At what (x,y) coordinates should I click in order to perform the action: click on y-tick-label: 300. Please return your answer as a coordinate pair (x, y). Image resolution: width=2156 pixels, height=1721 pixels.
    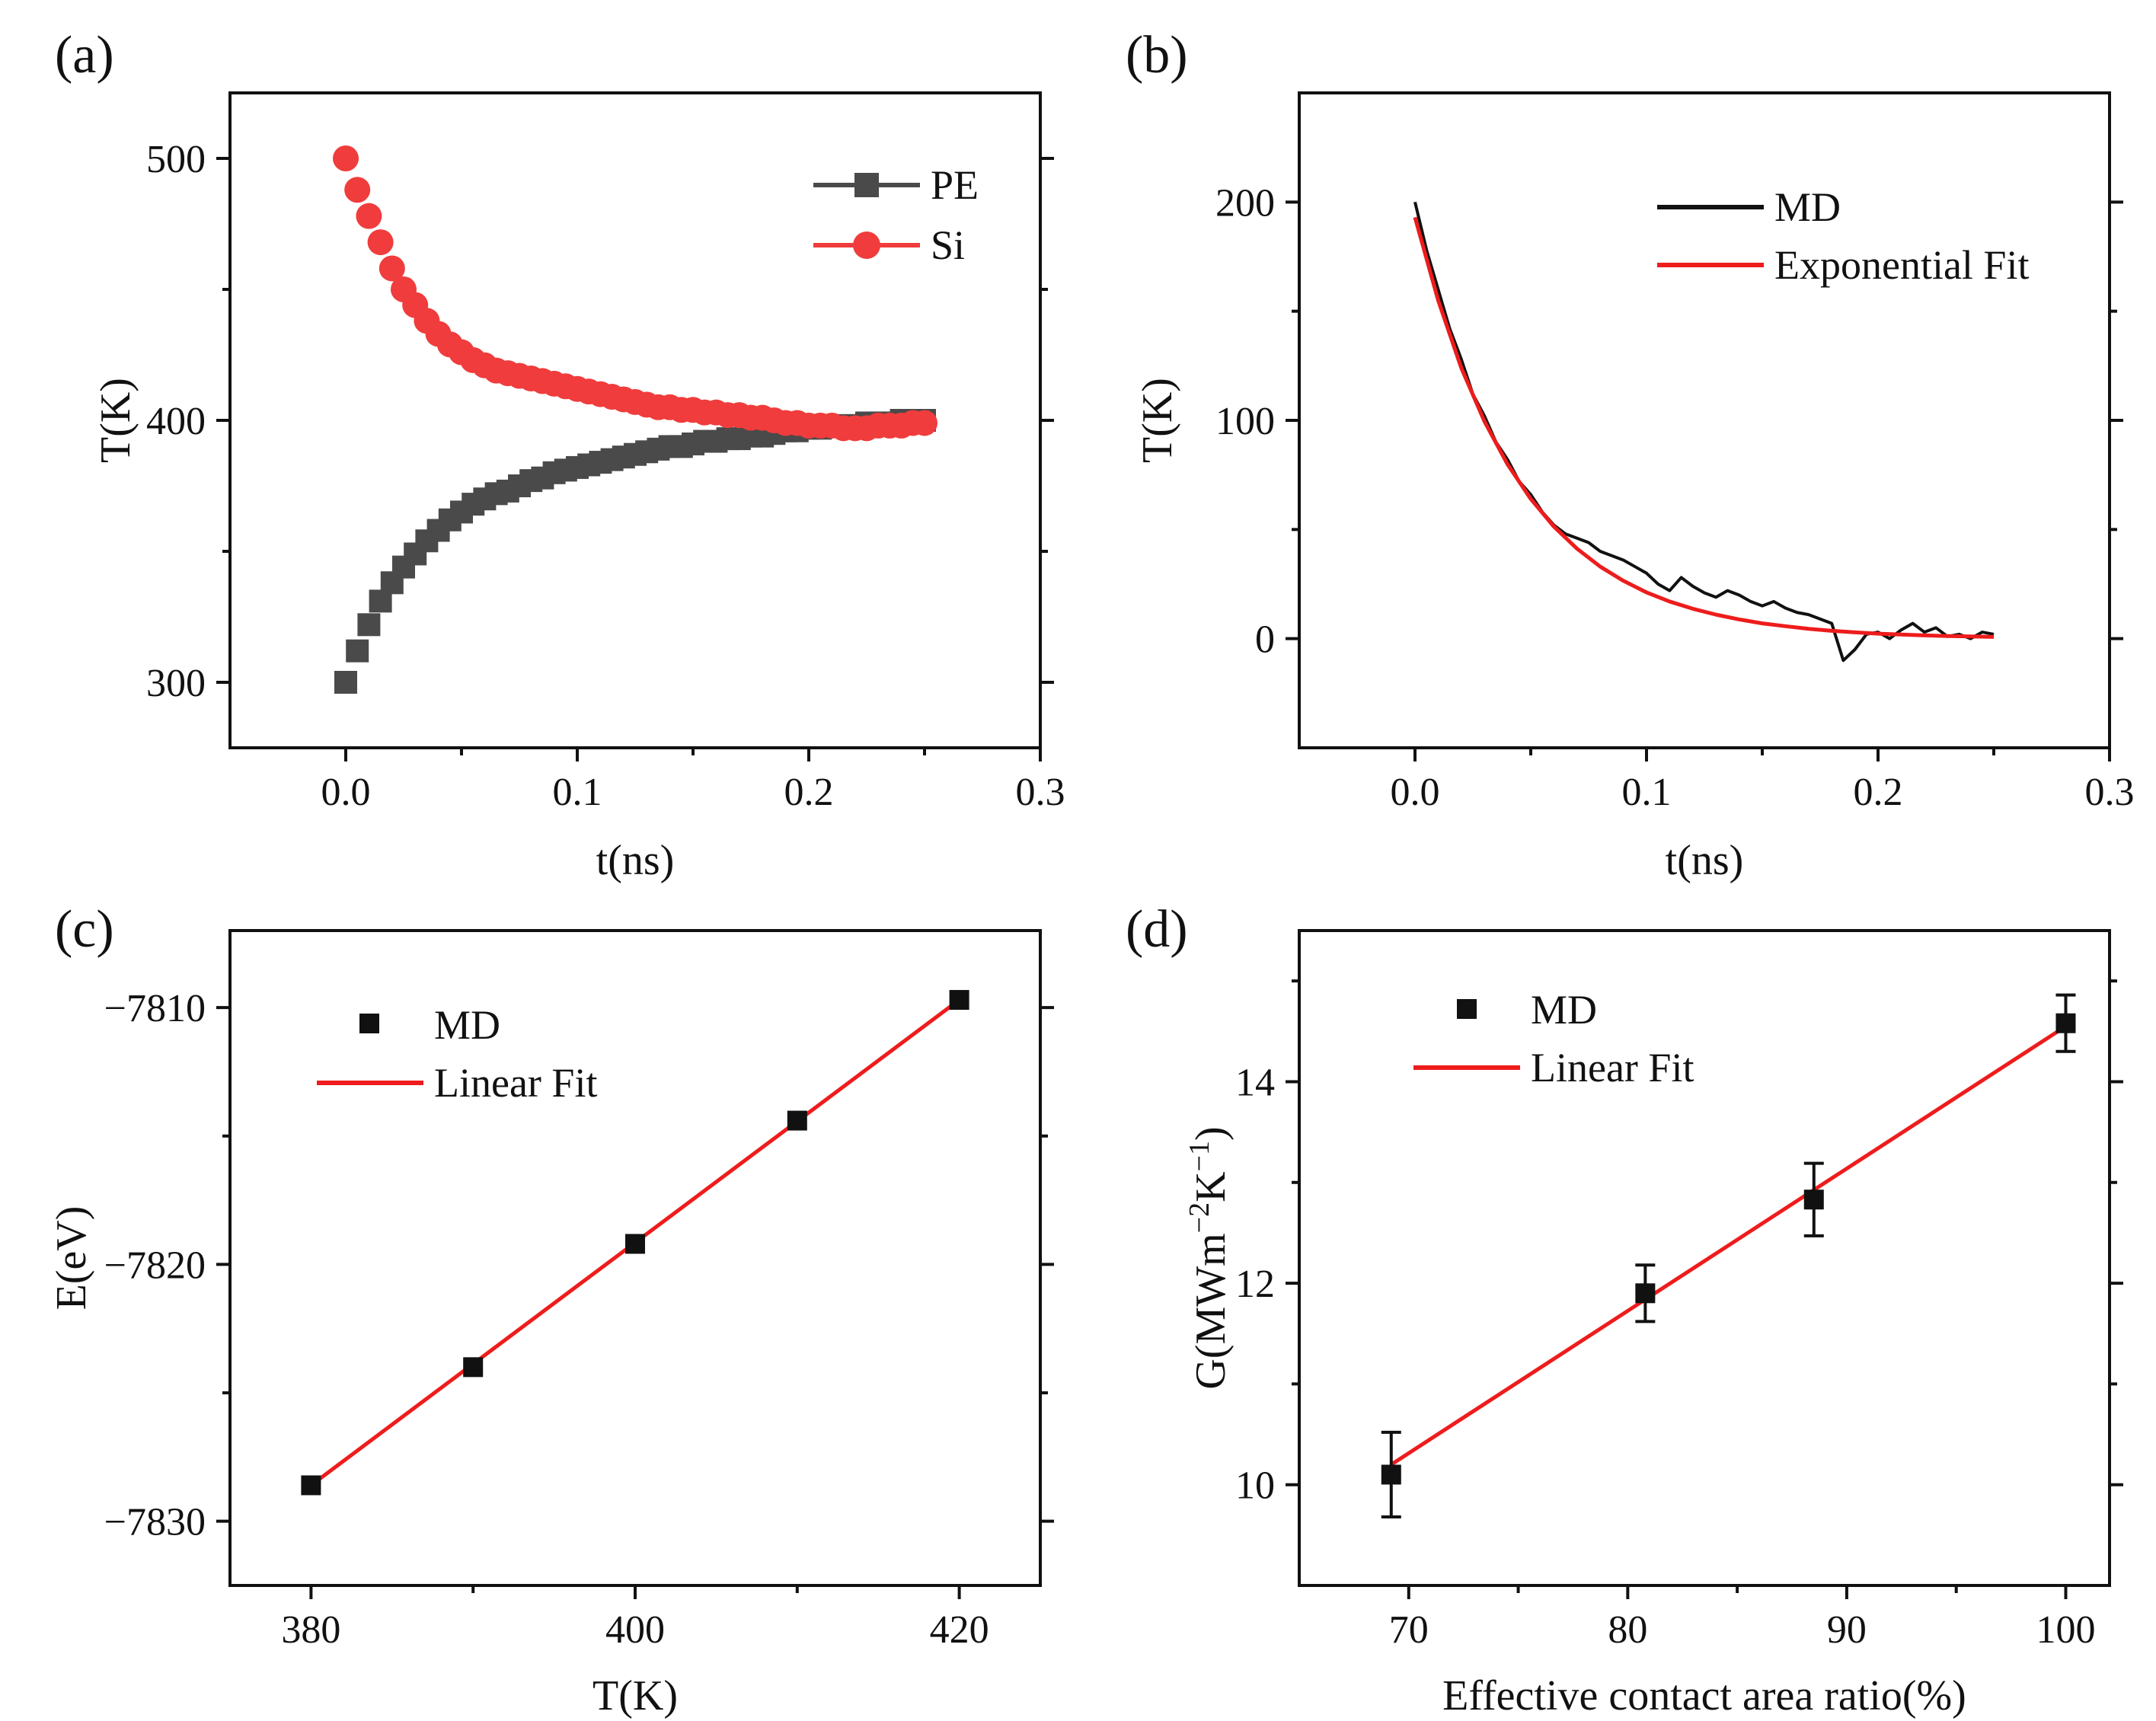
    Looking at the image, I should click on (176, 683).